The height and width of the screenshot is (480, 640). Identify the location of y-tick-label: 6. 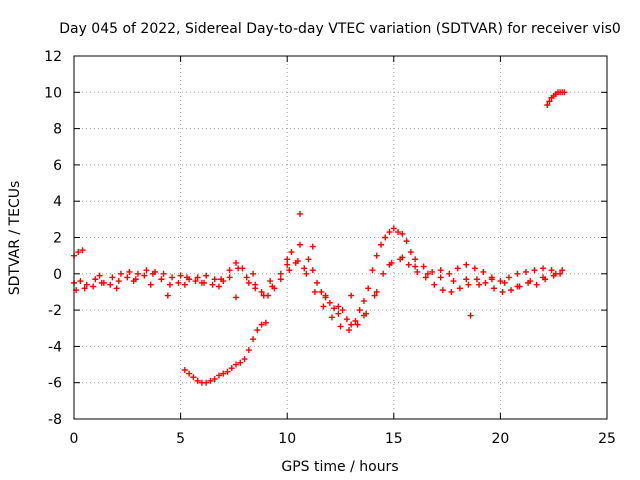
(57, 166).